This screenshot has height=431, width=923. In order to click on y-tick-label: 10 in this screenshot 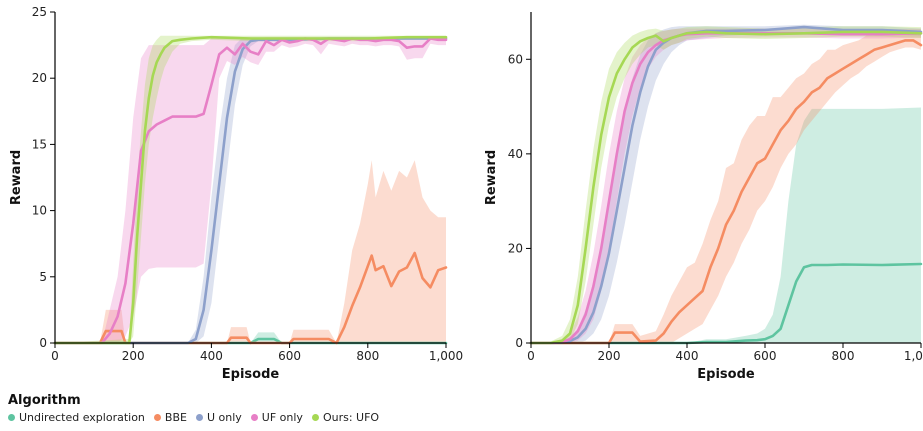, I will do `click(39, 211)`.